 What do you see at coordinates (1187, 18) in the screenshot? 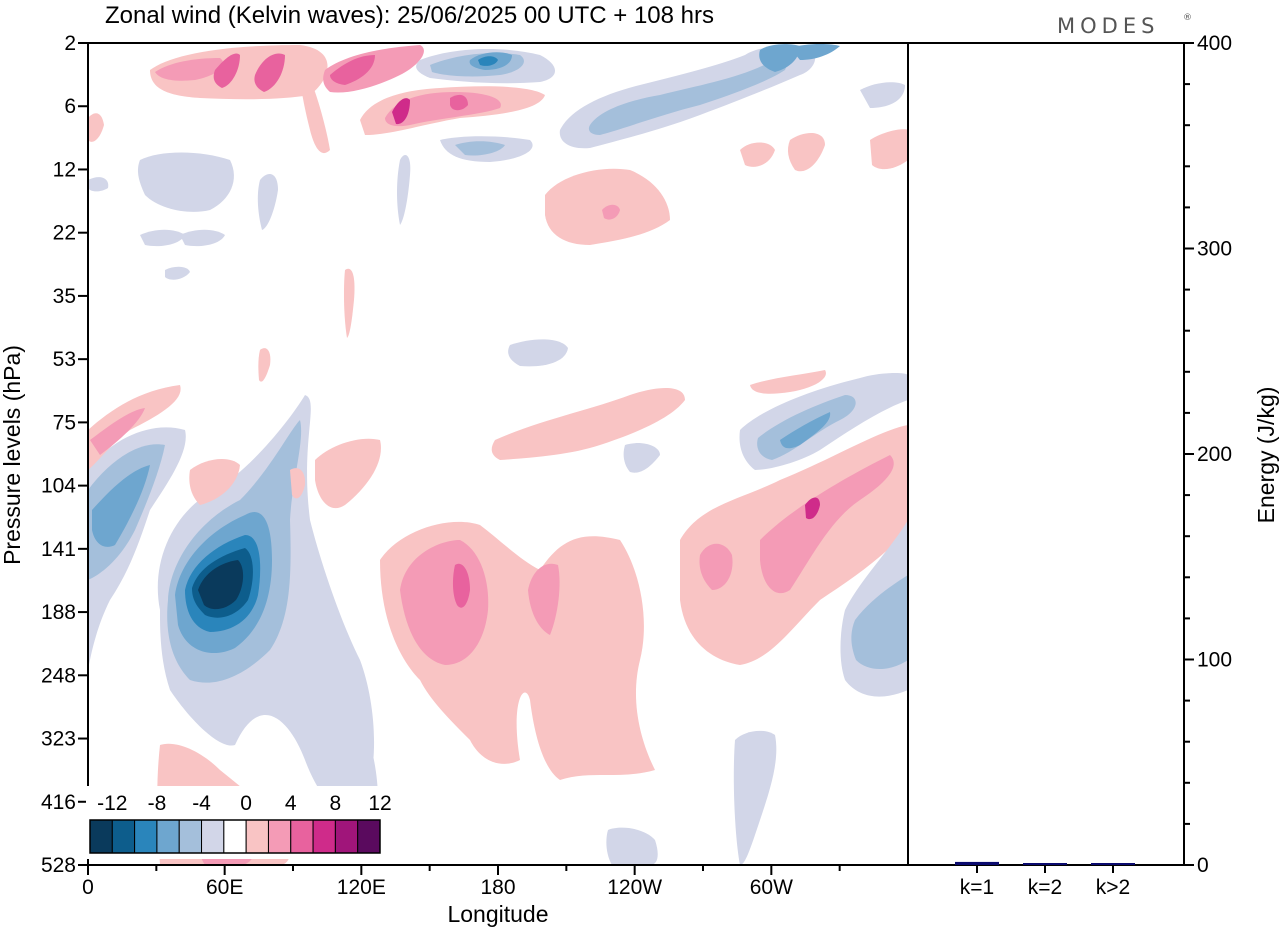
I see `brand-registered-mark: ®` at bounding box center [1187, 18].